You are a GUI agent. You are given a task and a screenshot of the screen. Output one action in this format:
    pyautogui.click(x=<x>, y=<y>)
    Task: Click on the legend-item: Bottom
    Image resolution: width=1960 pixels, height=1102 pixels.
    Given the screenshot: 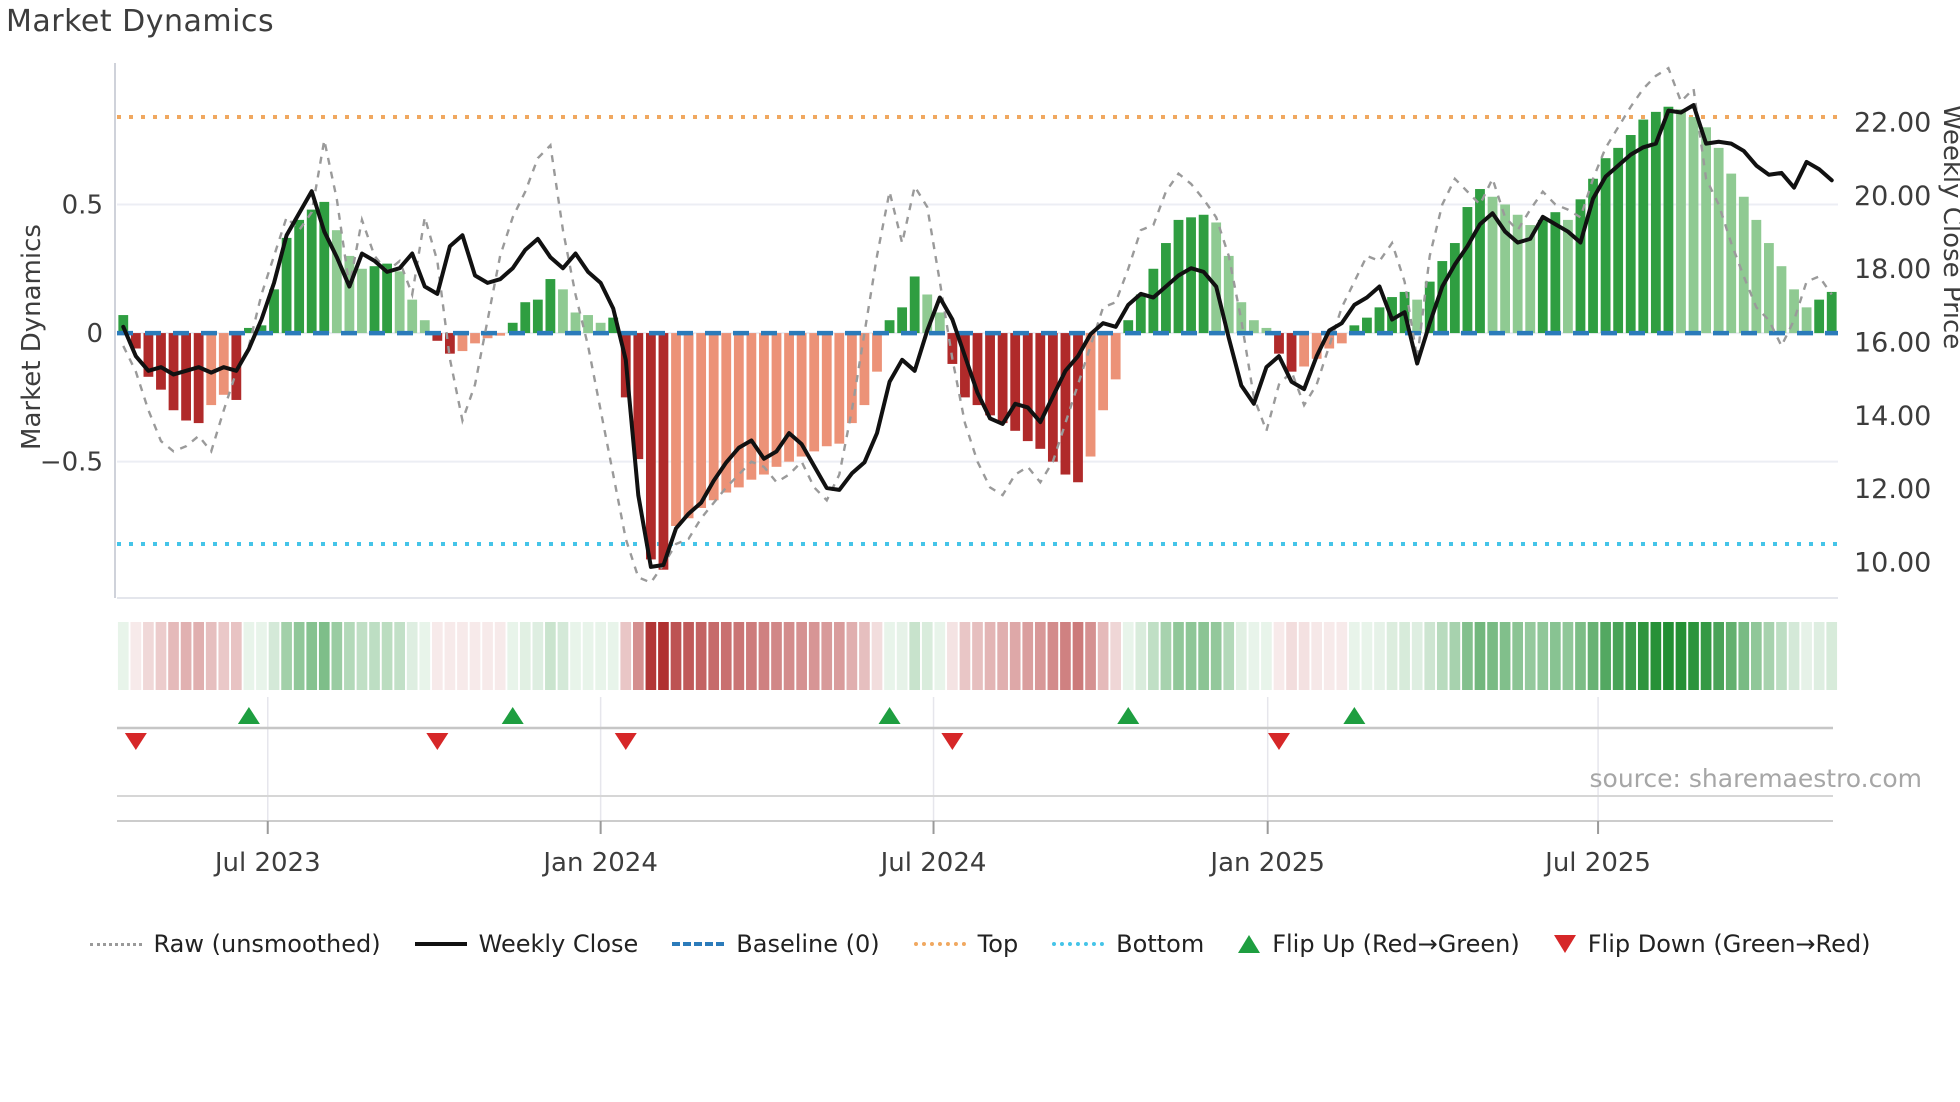 What is the action you would take?
    pyautogui.click(x=1128, y=944)
    